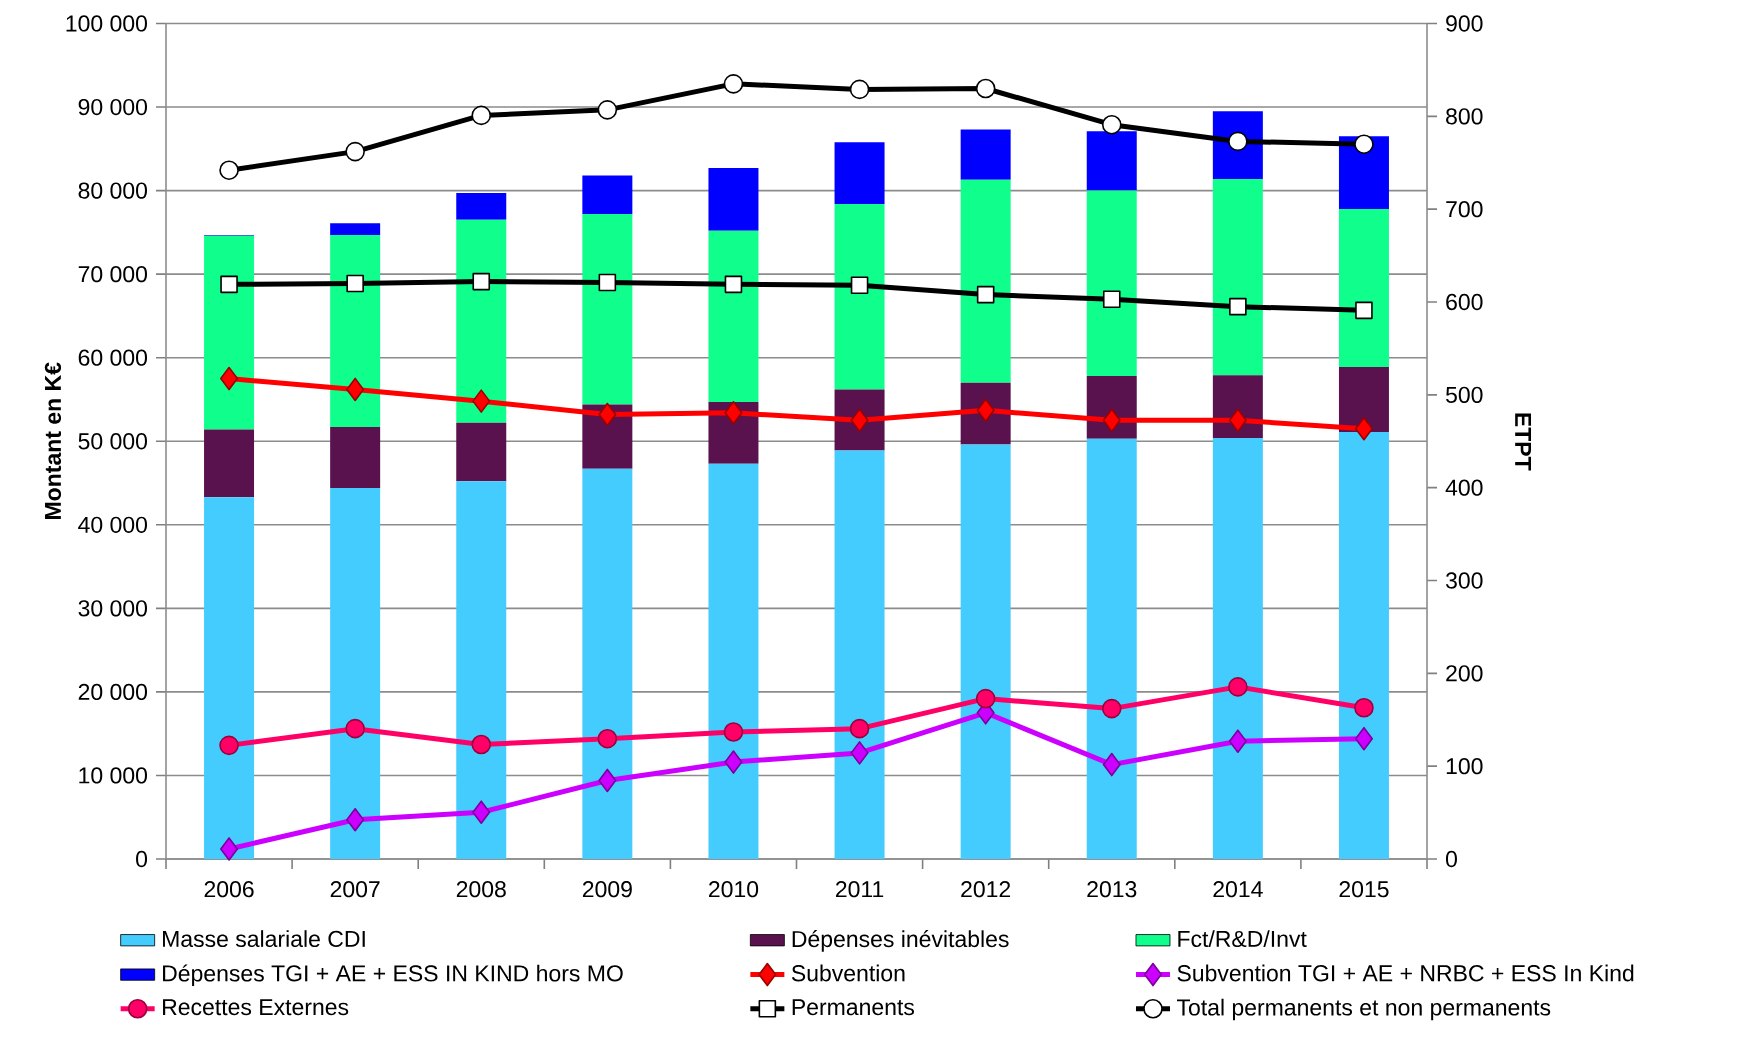  I want to click on y2-tick-label: 200, so click(1464, 673).